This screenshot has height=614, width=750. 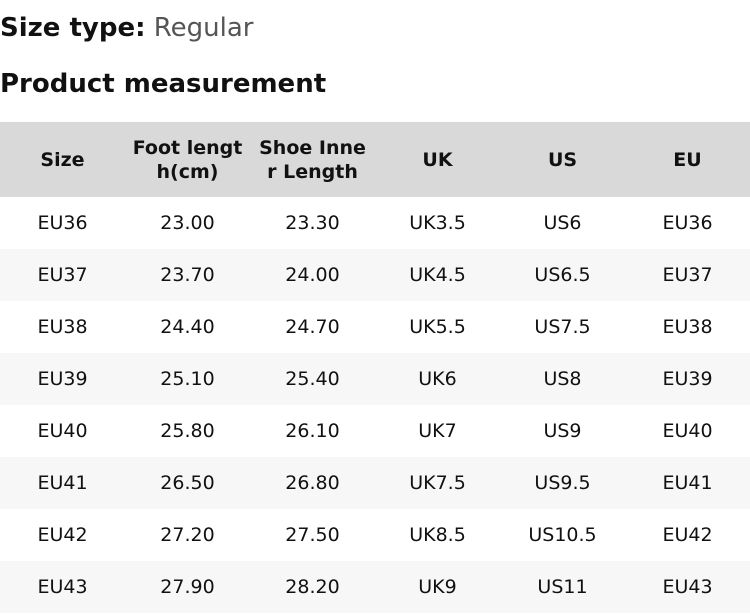 I want to click on table-cell: UK7, so click(x=437, y=431).